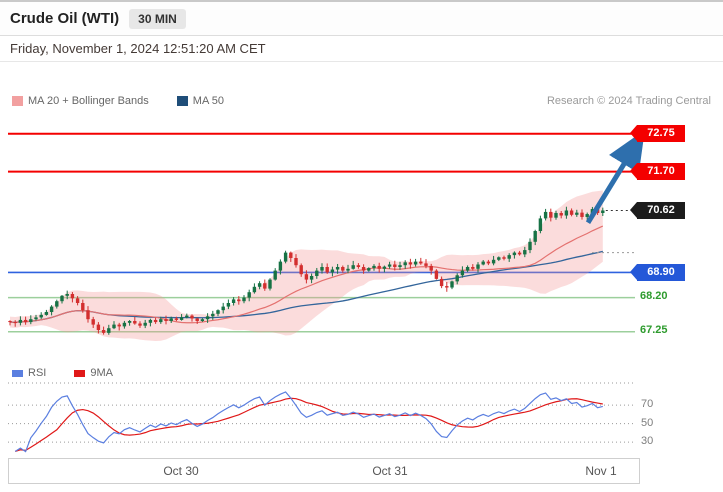  Describe the element at coordinates (182, 101) in the screenshot. I see `ma50-swatch-icon` at that location.